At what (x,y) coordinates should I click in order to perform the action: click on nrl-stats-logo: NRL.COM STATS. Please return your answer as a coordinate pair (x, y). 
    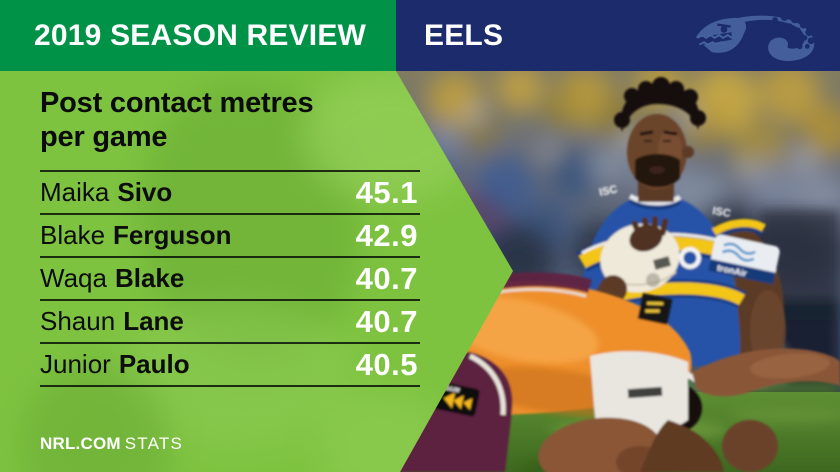
    Looking at the image, I should click on (111, 444).